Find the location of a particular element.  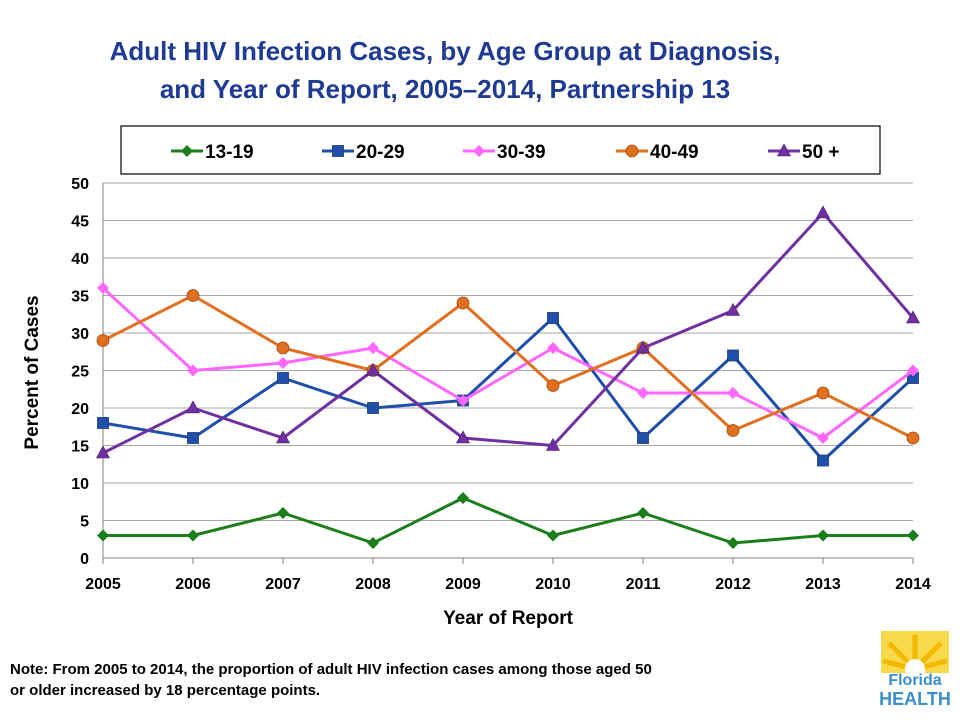

x-tick-label: 2007 is located at coordinates (283, 584).